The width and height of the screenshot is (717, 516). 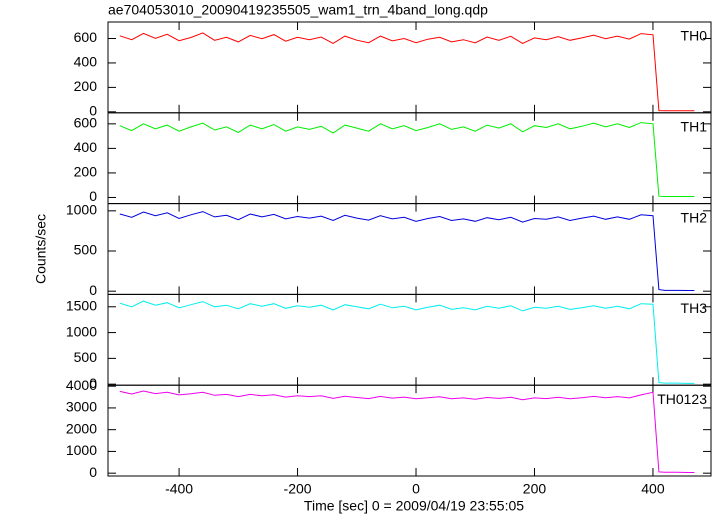 What do you see at coordinates (653, 489) in the screenshot?
I see `x-tick-label: 400` at bounding box center [653, 489].